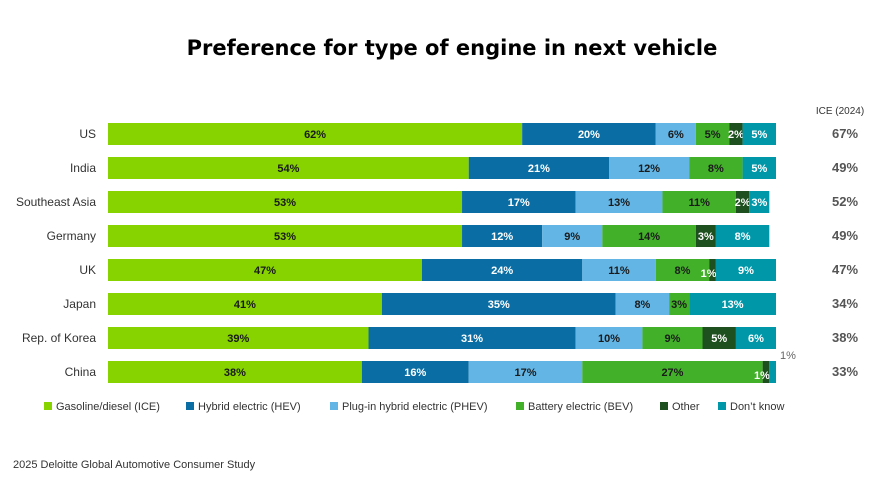  Describe the element at coordinates (415, 407) in the screenshot. I see `legend-label: Plug-in hybrid electric (PHEV)` at that location.